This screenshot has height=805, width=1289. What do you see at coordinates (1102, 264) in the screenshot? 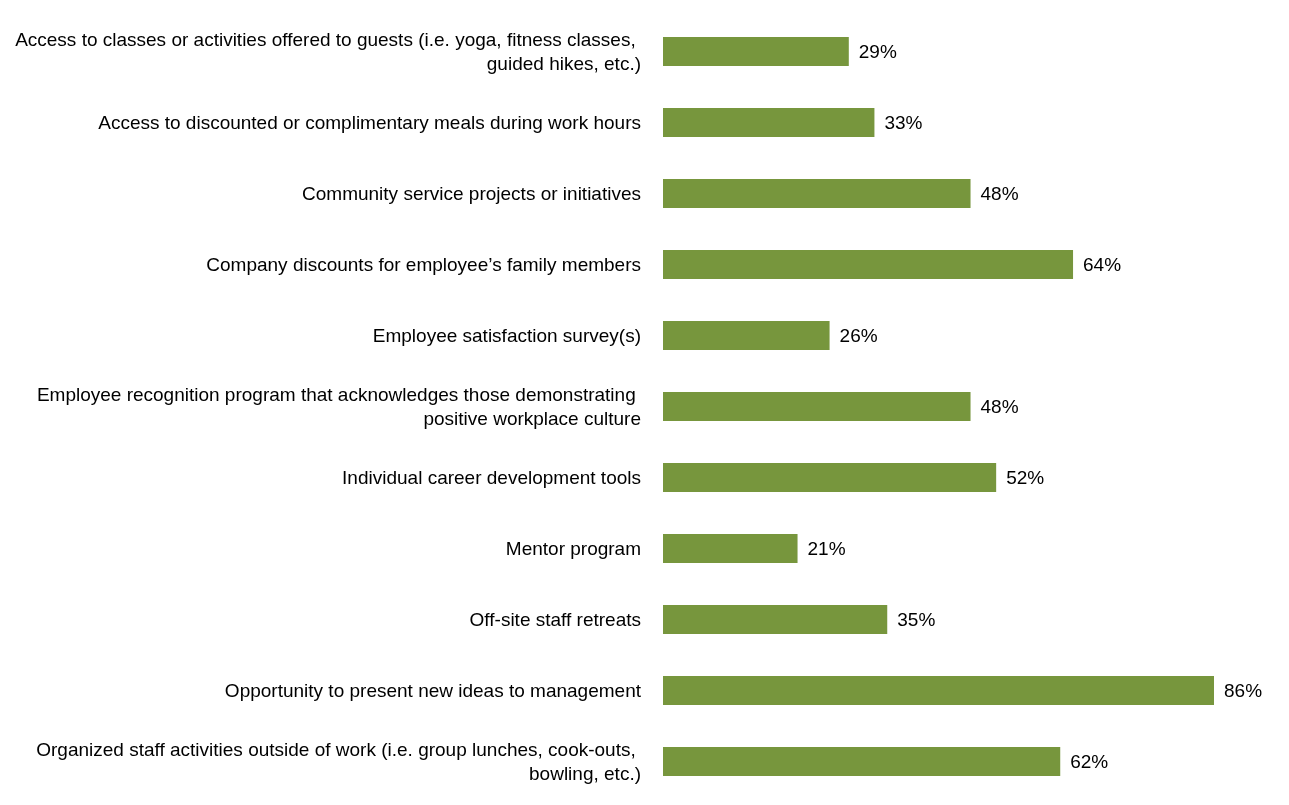
I see `data-label: 64%` at bounding box center [1102, 264].